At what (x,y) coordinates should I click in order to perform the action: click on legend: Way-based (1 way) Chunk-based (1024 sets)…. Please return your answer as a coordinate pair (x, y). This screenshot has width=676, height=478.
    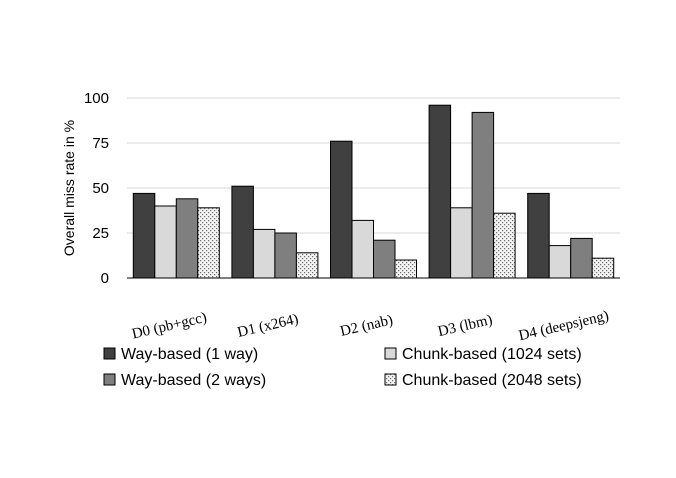
    Looking at the image, I should click on (342, 367).